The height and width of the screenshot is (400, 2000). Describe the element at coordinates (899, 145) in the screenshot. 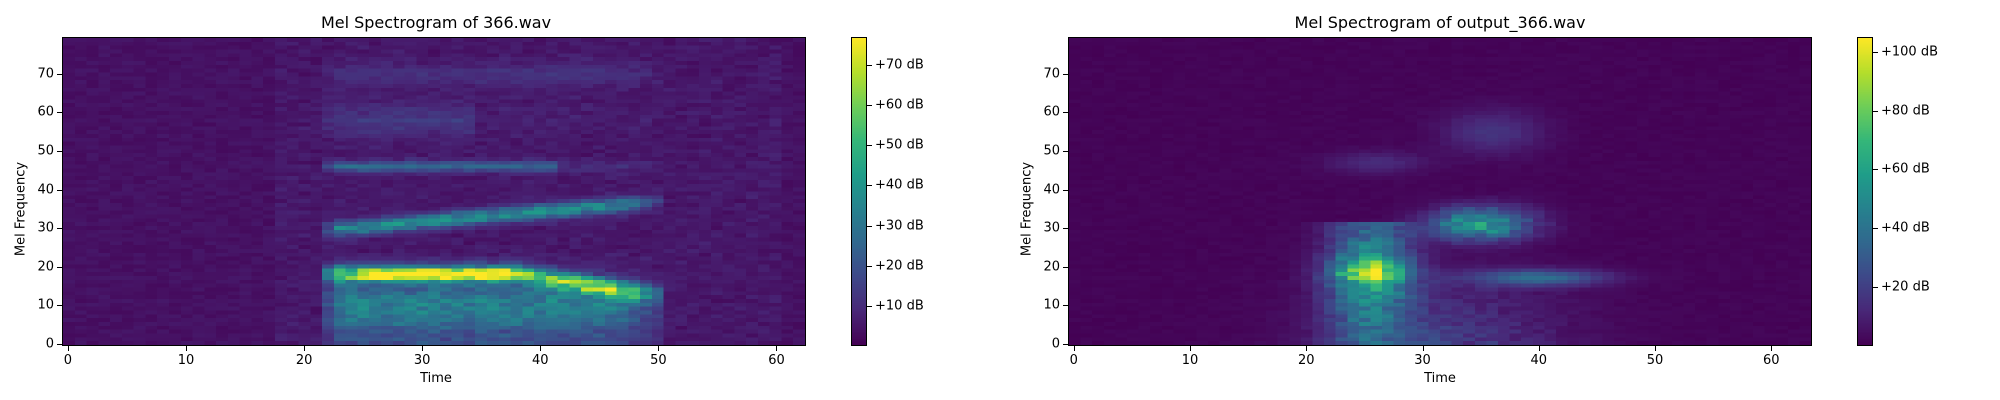

I see `colorbar-tick-label: +50 dB` at that location.